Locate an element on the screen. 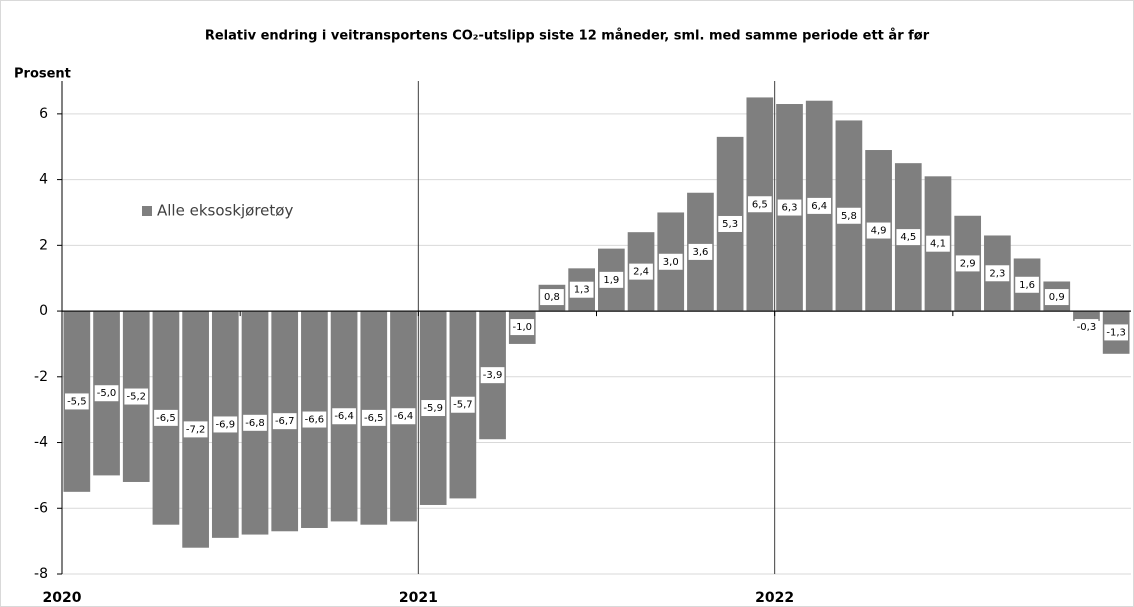  value-label: 6,4 is located at coordinates (819, 206).